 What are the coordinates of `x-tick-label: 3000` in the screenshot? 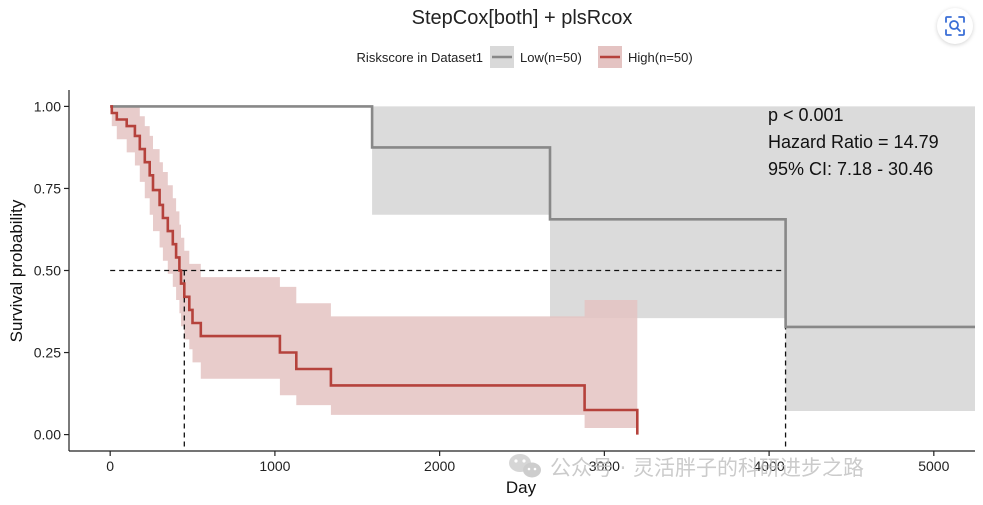 It's located at (604, 466).